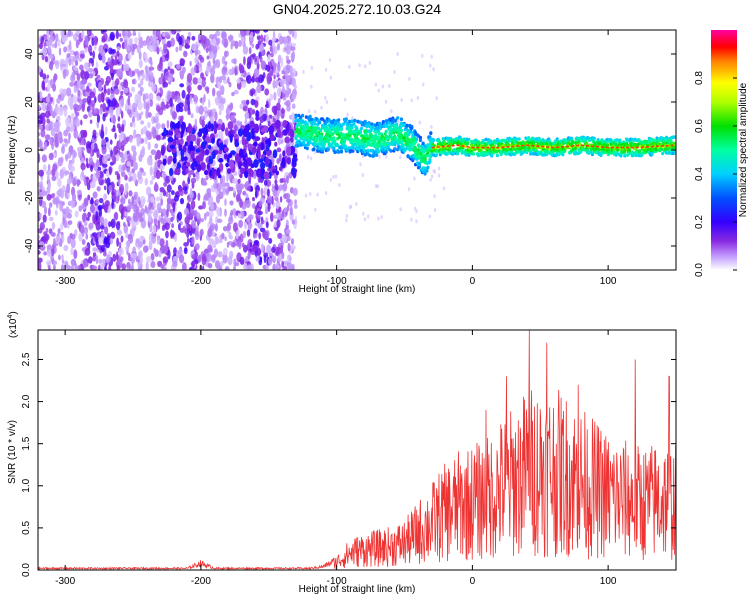 The height and width of the screenshot is (605, 750). Describe the element at coordinates (29, 54) in the screenshot. I see `y-tick-label: 40` at that location.